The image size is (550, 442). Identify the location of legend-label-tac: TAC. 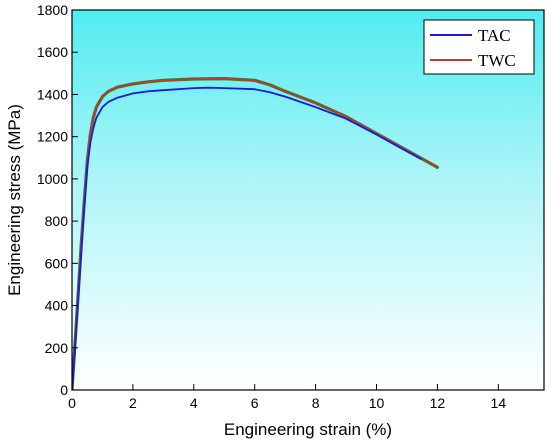
(494, 35).